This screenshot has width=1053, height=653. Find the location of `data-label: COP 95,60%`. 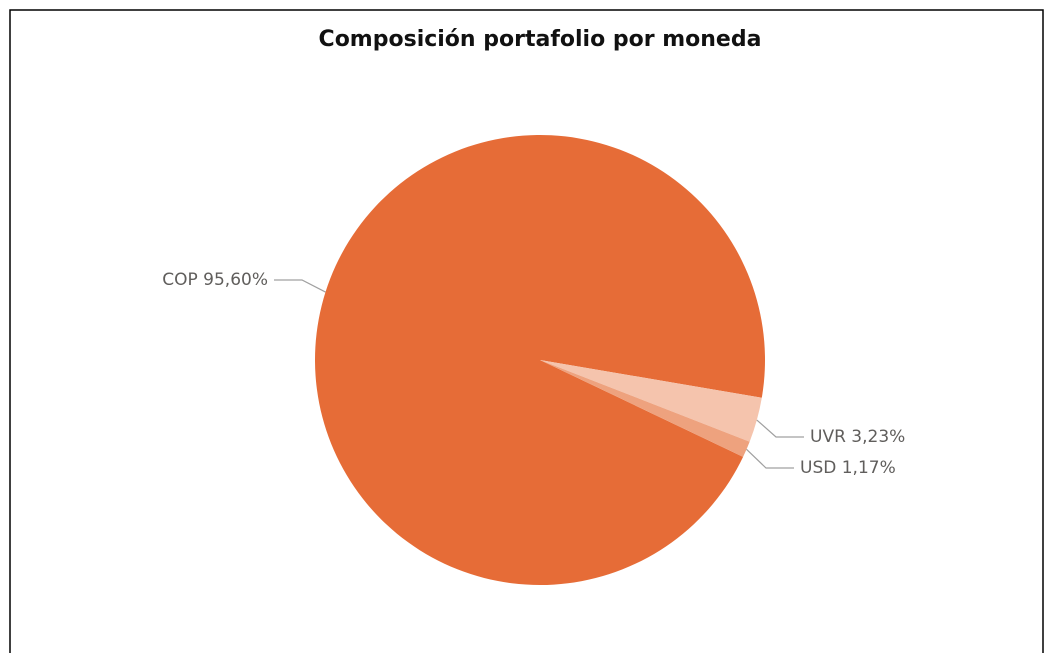

data-label: COP 95,60% is located at coordinates (215, 280).